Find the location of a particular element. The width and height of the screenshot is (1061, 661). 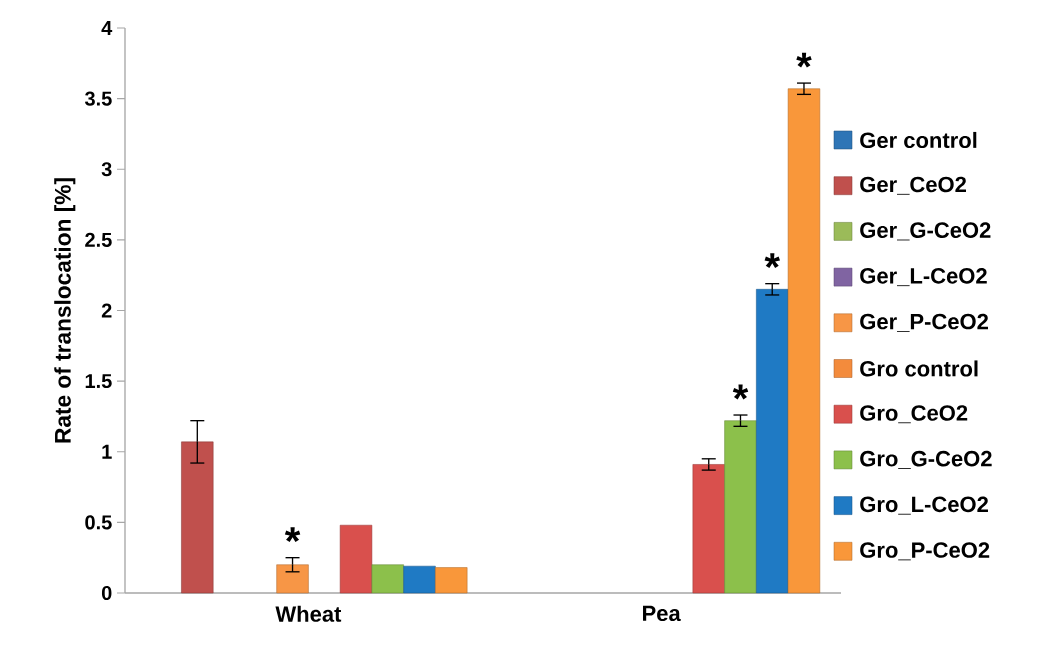

y-tick-label: 3 is located at coordinates (106, 169).